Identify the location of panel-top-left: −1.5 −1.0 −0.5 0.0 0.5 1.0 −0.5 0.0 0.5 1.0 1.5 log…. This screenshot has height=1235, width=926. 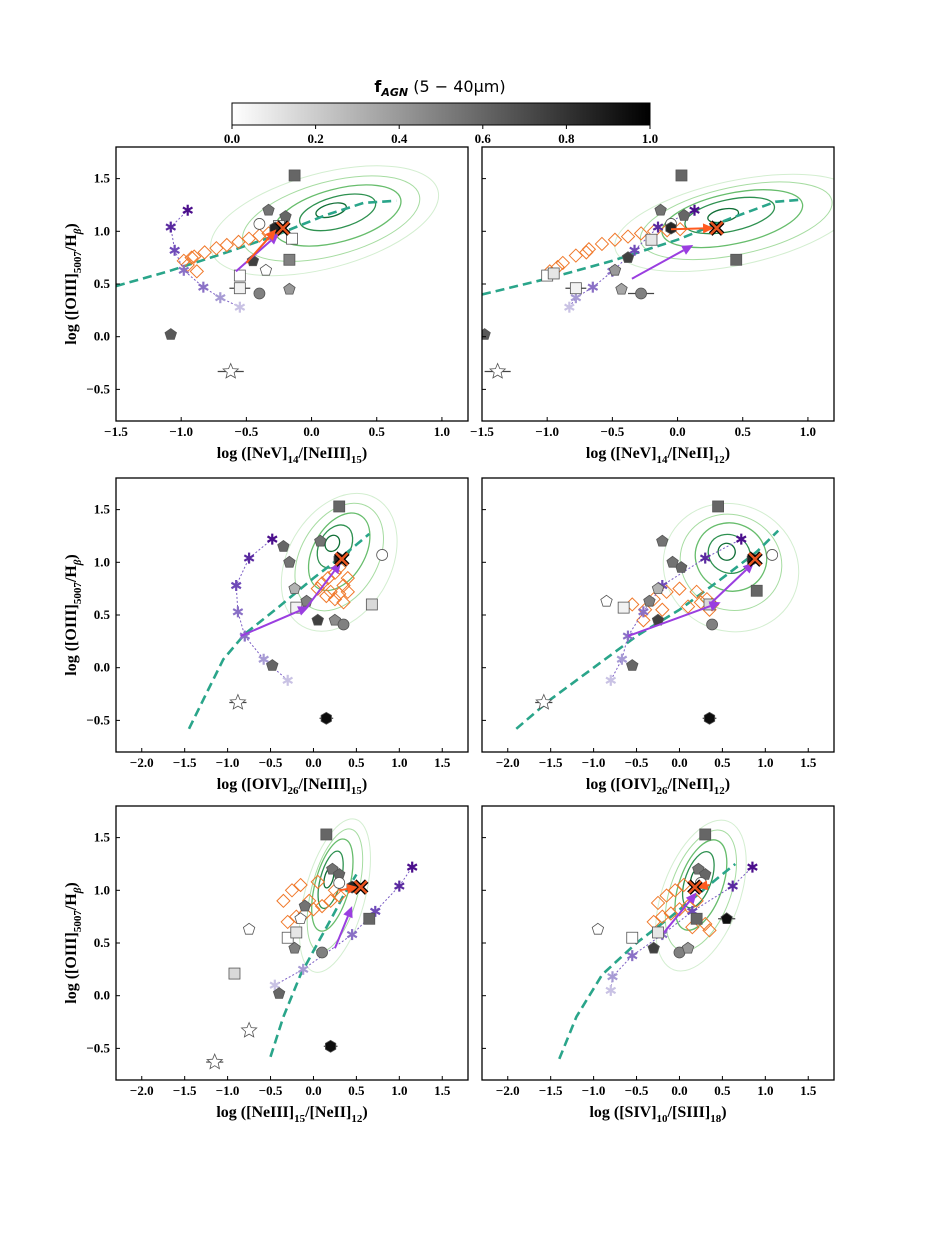
(266, 306).